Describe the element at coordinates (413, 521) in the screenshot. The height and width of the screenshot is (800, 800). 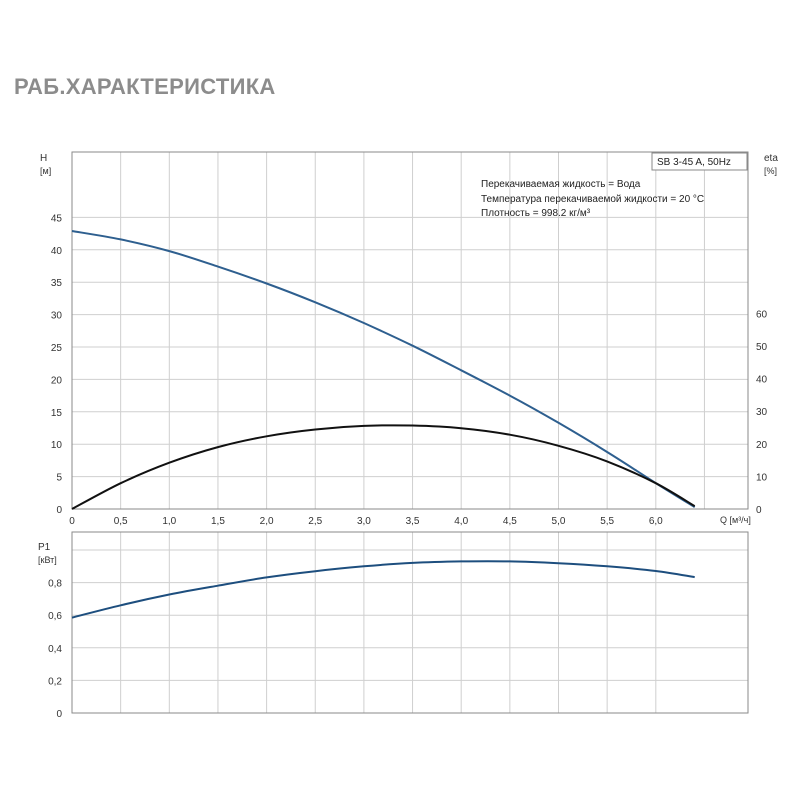
I see `x-tick-label: 3,5` at that location.